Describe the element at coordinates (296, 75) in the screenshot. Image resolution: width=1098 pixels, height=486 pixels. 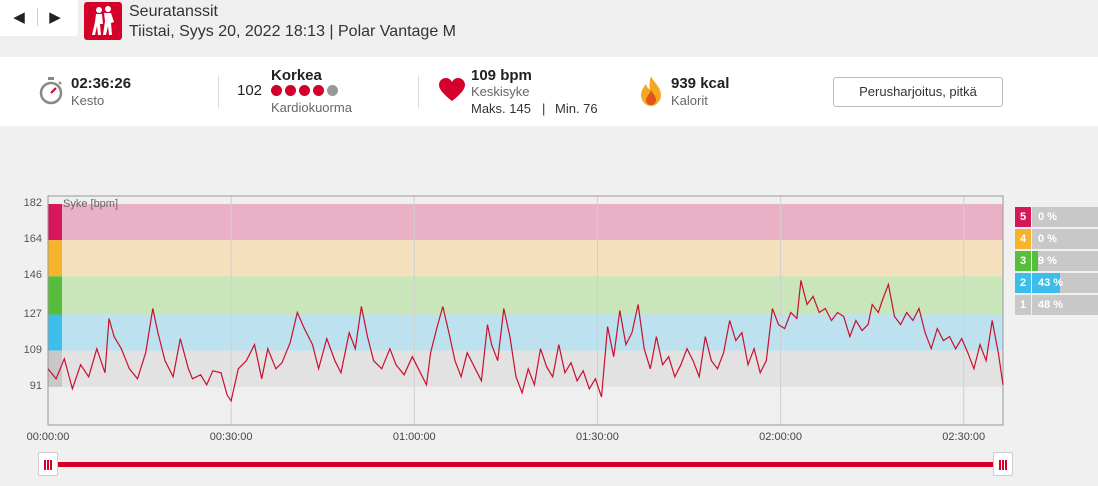
I see `cardio-load-level: Korkea` at that location.